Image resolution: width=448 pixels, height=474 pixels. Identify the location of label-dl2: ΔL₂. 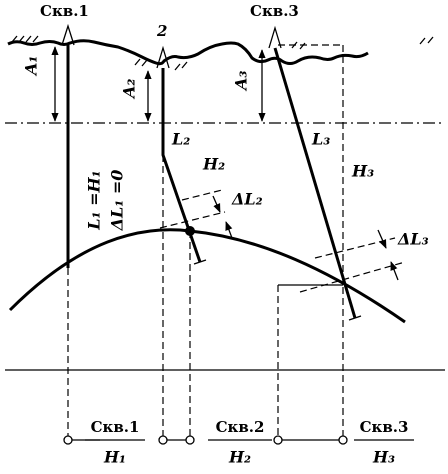
(247, 199).